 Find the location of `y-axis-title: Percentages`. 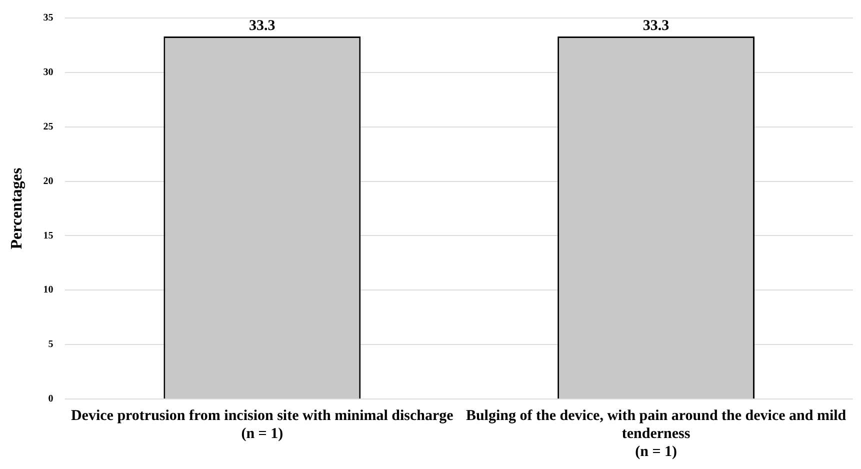

y-axis-title: Percentages is located at coordinates (17, 209).